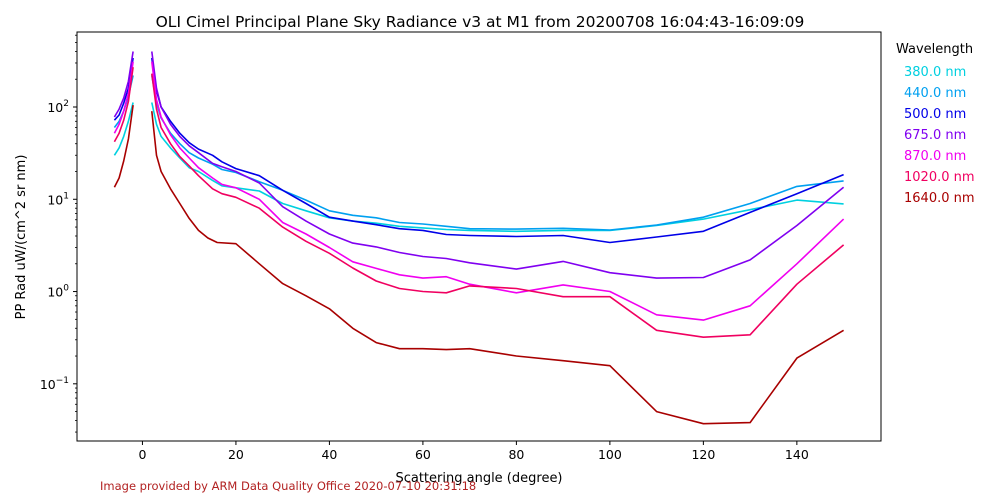  I want to click on legend-entry: 380.0 nm, so click(935, 72).